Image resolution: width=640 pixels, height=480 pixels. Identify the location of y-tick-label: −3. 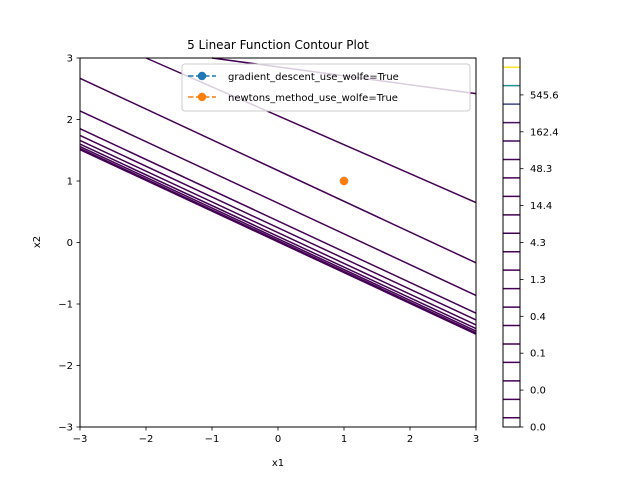
(65, 428).